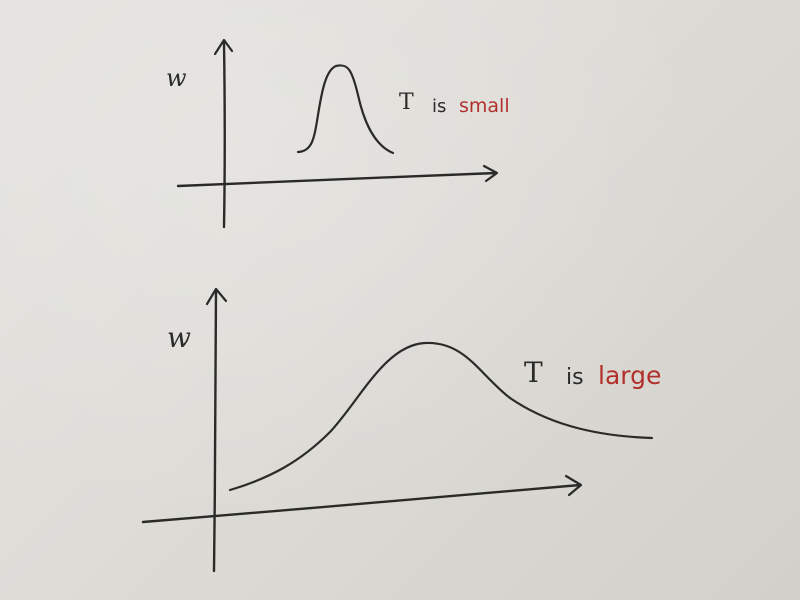 The height and width of the screenshot is (600, 800). I want to click on top-panel, so click(337, 133).